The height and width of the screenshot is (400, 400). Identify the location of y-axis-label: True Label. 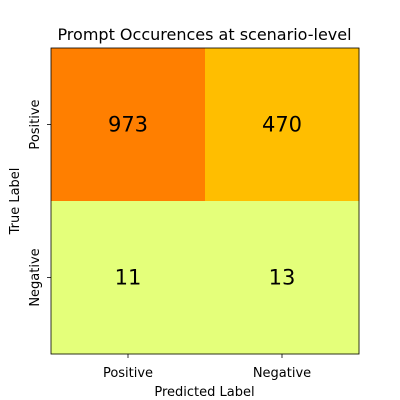
(15, 202).